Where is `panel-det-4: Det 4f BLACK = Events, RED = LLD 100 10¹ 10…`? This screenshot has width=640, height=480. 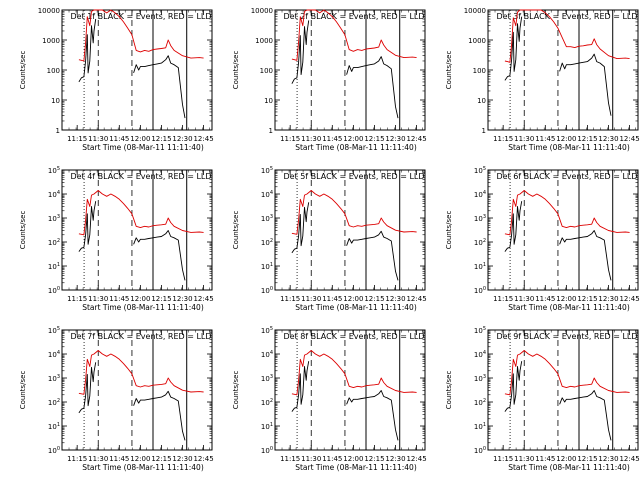 panel-det-4: Det 4f BLACK = Events, RED = LLD 100 10¹ 10… is located at coordinates (116, 239).